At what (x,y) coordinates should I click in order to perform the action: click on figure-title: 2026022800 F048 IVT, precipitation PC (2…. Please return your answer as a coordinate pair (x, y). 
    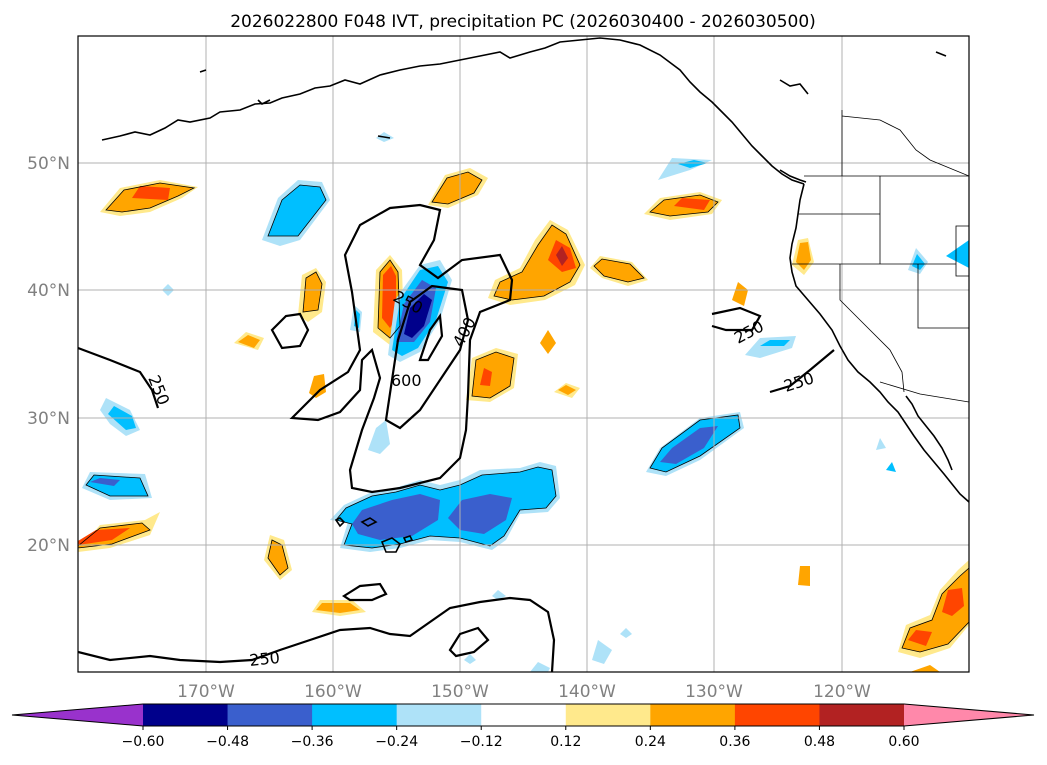
    Looking at the image, I should click on (523, 22).